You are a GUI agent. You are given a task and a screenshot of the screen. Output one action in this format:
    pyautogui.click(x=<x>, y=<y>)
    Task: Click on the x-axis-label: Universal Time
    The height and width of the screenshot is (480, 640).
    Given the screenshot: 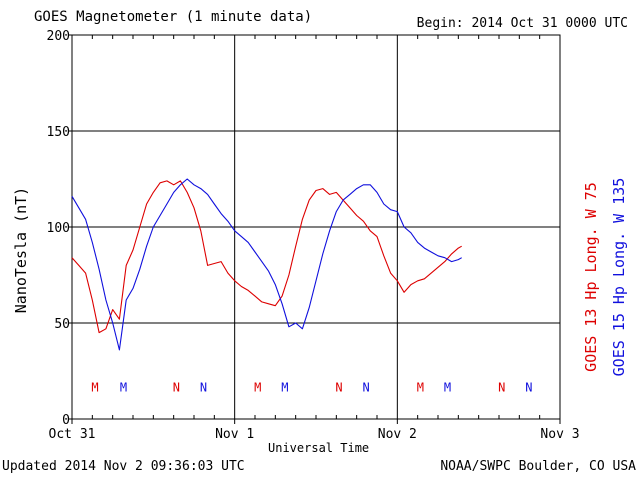 What is the action you would take?
    pyautogui.click(x=319, y=448)
    